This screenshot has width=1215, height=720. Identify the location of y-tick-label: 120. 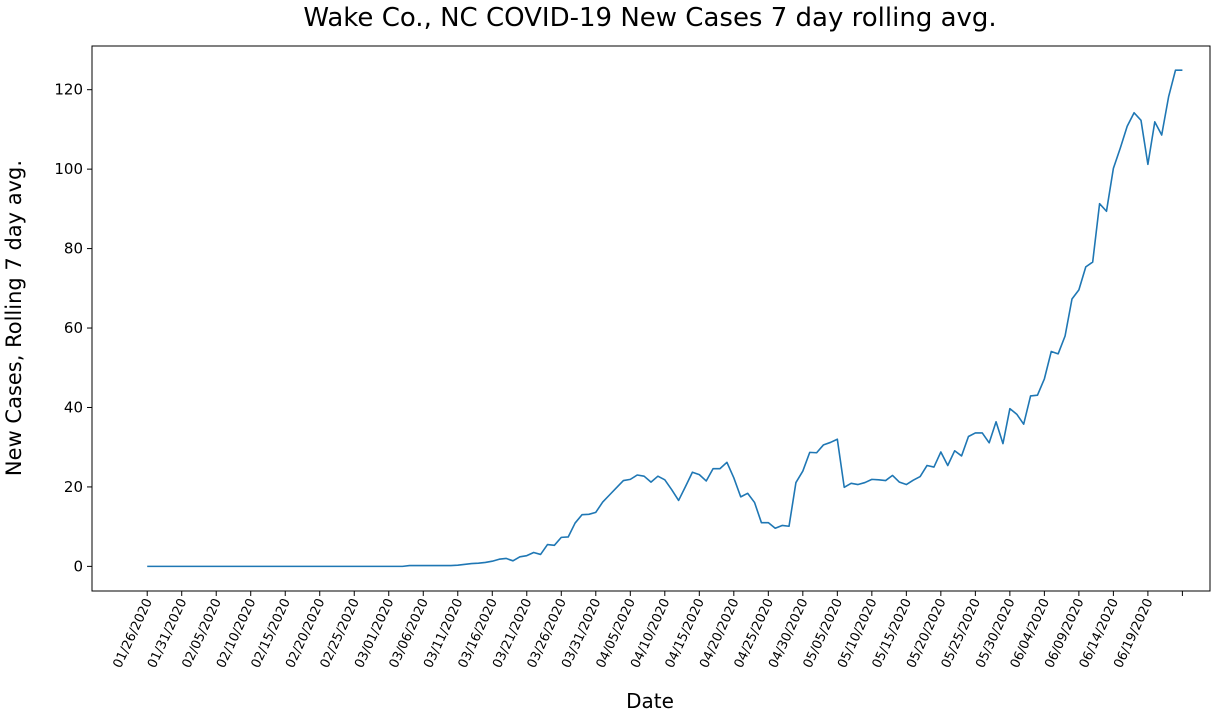
(68, 90).